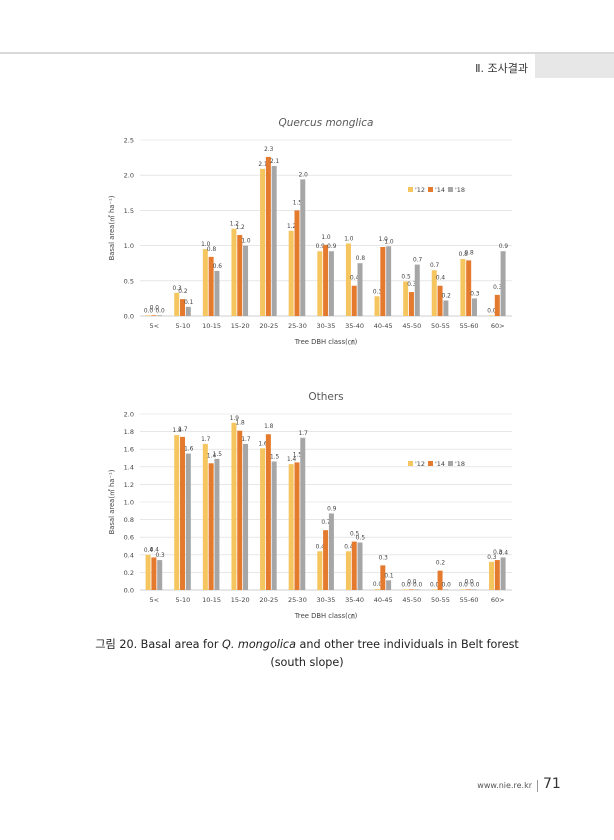 This screenshot has height=840, width=614. Describe the element at coordinates (552, 784) in the screenshot. I see `page-number: 71` at that location.